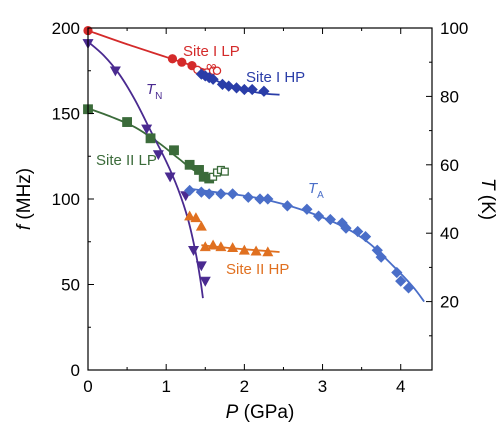 The image size is (498, 435). Describe the element at coordinates (87, 386) in the screenshot. I see `x-tick-label: 0` at that location.